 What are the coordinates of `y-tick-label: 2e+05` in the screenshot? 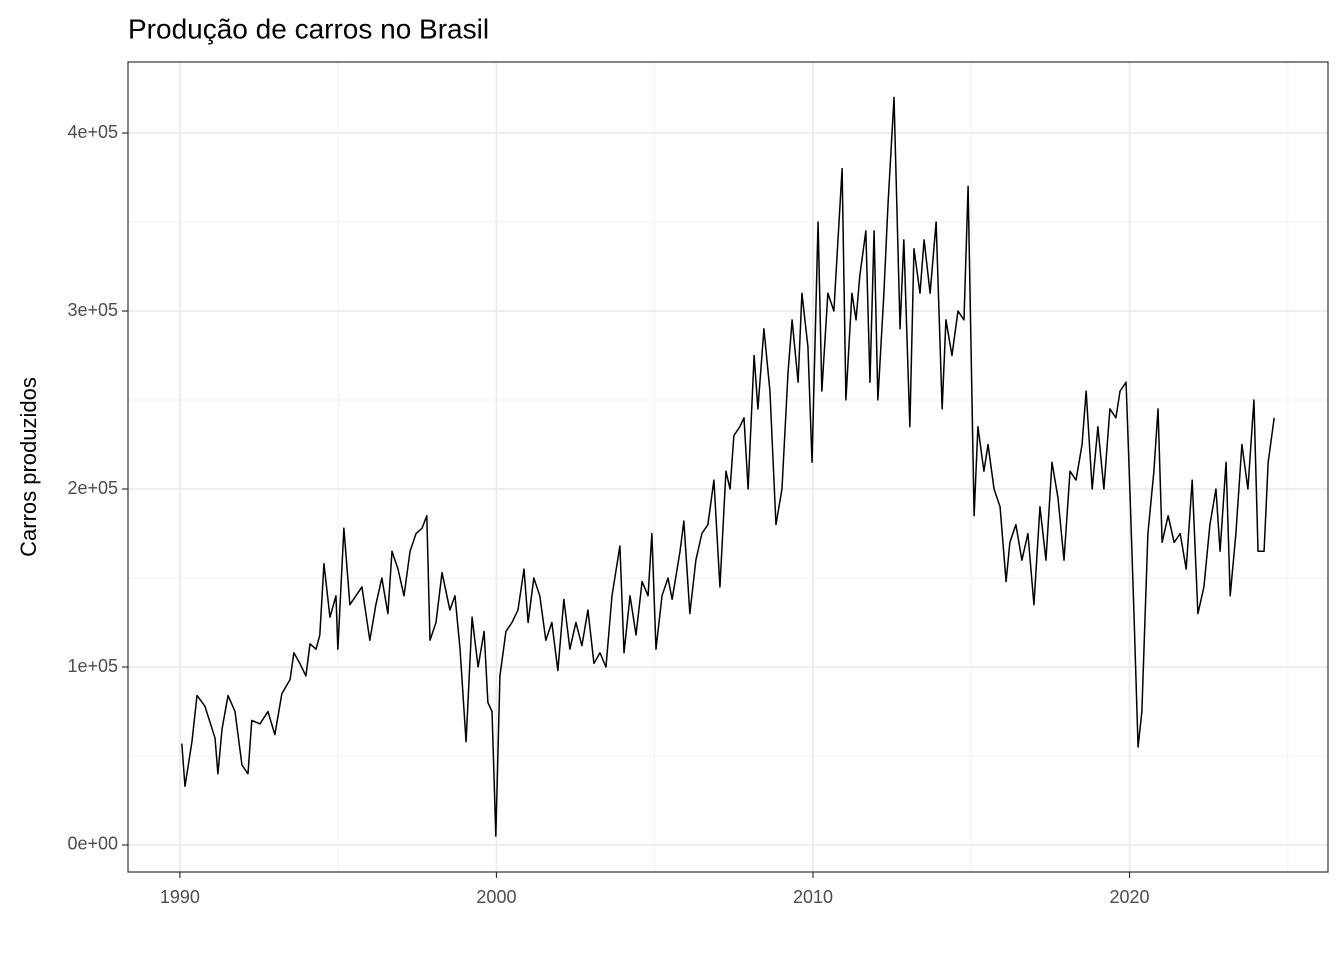 It's located at (92, 488).